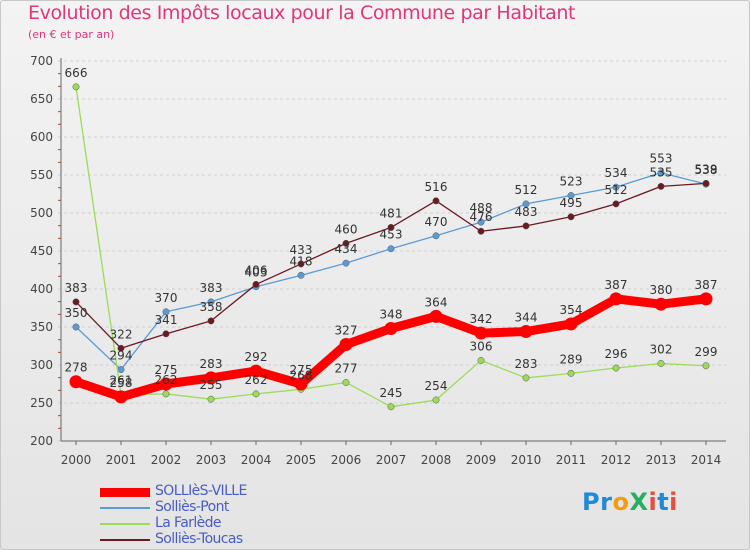 The image size is (750, 550). I want to click on legend-label: La Farlède, so click(188, 523).